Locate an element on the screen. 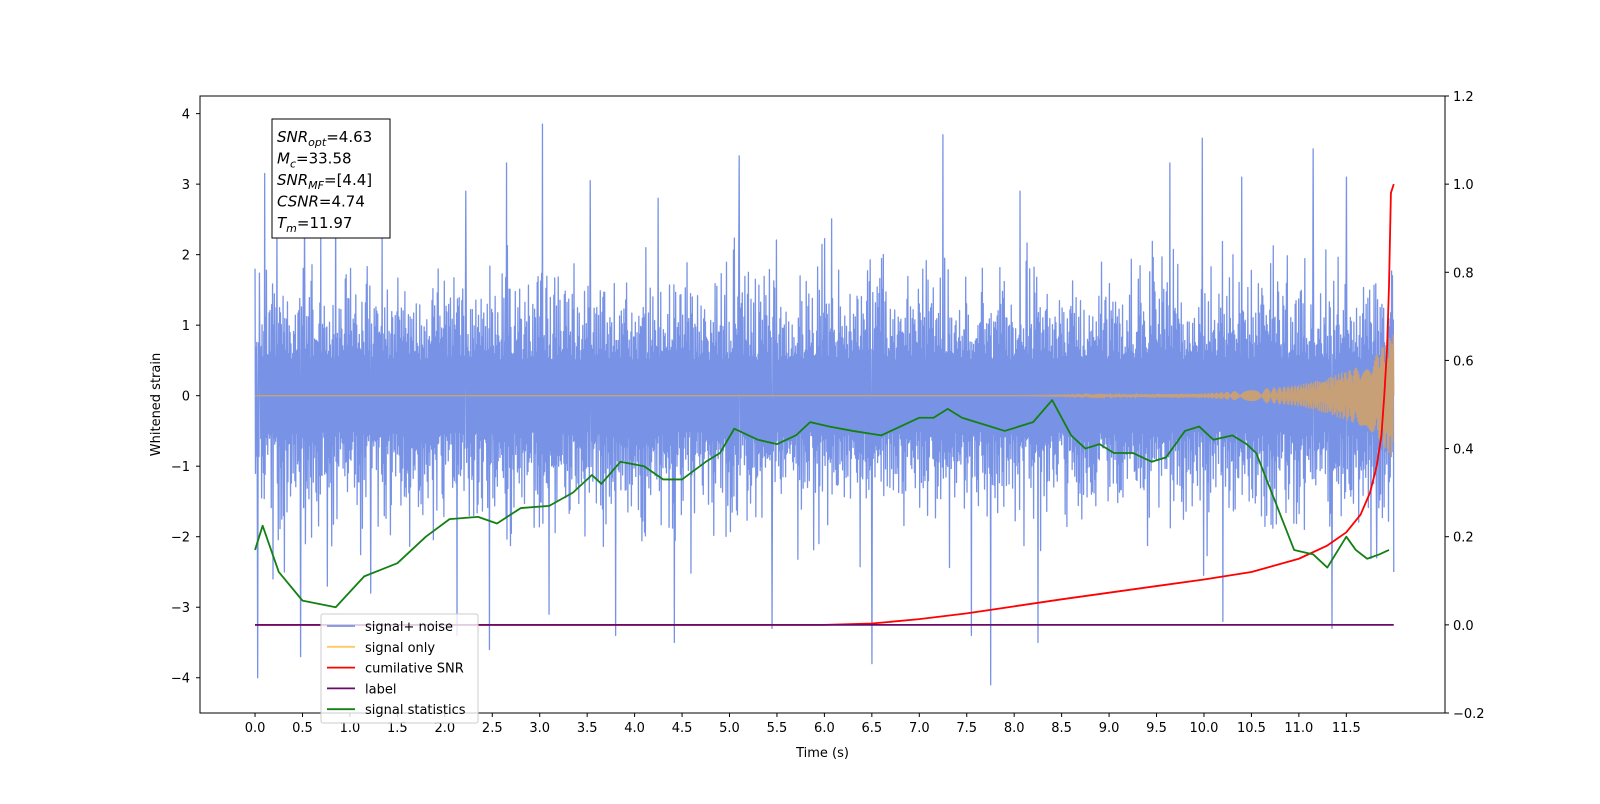  annotation-subscript: opt is located at coordinates (317, 142).